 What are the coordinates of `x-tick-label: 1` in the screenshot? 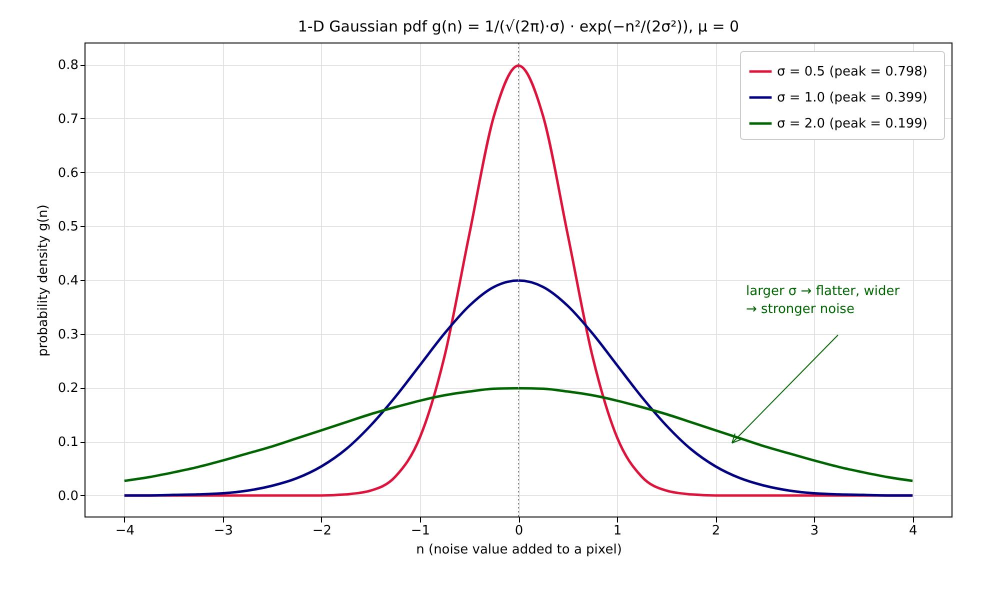 It's located at (617, 531).